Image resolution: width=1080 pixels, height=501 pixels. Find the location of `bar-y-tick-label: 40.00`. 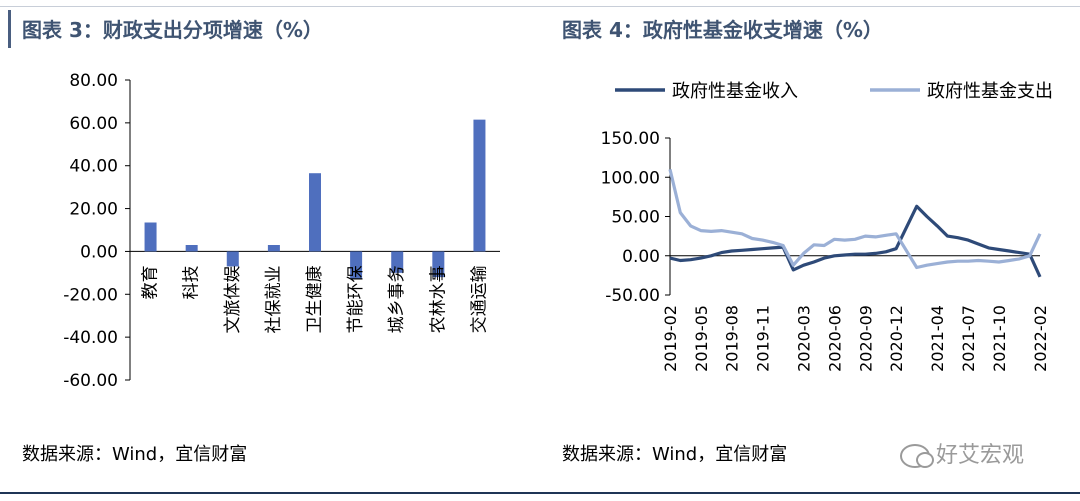

bar-y-tick-label: 40.00 is located at coordinates (93, 167).